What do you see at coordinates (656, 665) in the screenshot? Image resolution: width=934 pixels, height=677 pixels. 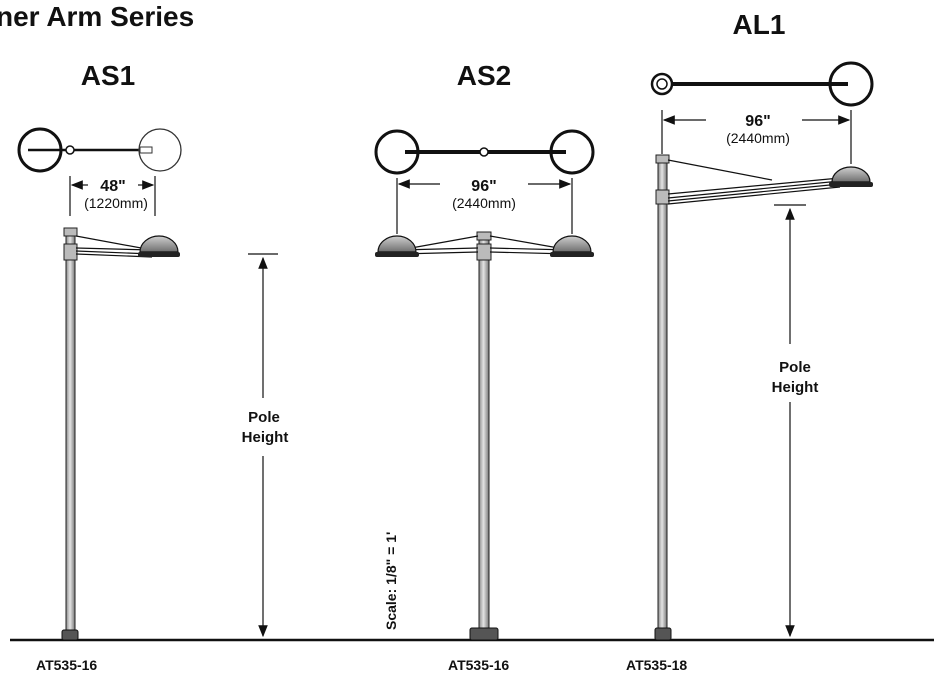 I see `pole-part-al1: AT535-18` at bounding box center [656, 665].